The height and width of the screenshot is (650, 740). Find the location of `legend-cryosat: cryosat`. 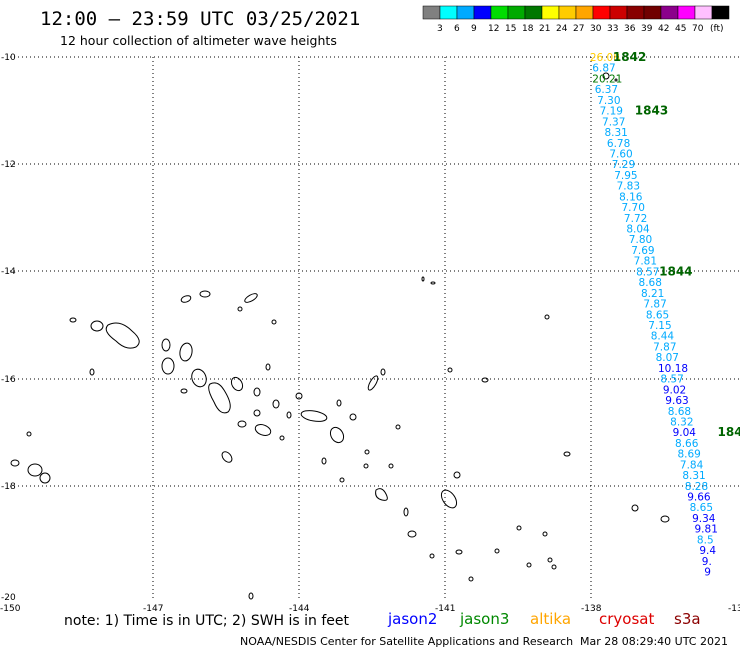

legend-cryosat: cryosat is located at coordinates (626, 619).